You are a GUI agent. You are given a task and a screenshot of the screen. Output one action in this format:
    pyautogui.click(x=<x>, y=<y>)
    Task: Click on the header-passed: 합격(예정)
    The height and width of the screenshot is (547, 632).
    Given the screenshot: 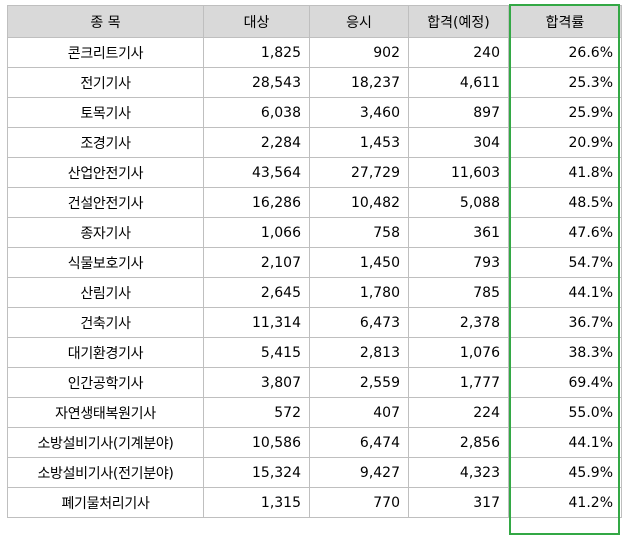 What is the action you would take?
    pyautogui.click(x=458, y=21)
    